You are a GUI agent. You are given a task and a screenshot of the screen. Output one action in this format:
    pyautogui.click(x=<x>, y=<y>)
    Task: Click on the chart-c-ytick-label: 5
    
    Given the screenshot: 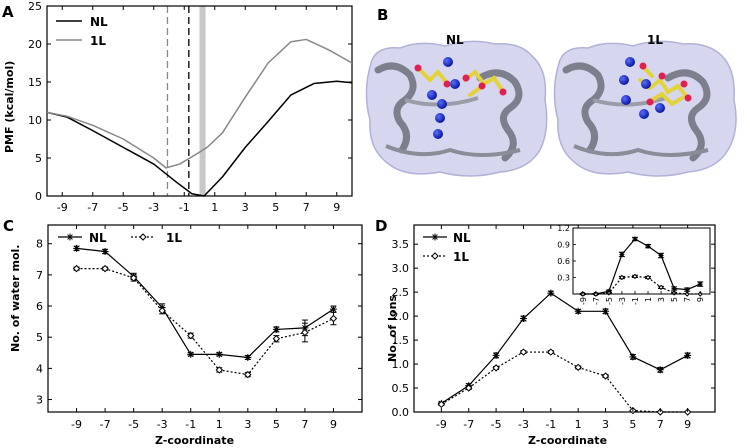 What is the action you would take?
    pyautogui.click(x=39, y=337)
    